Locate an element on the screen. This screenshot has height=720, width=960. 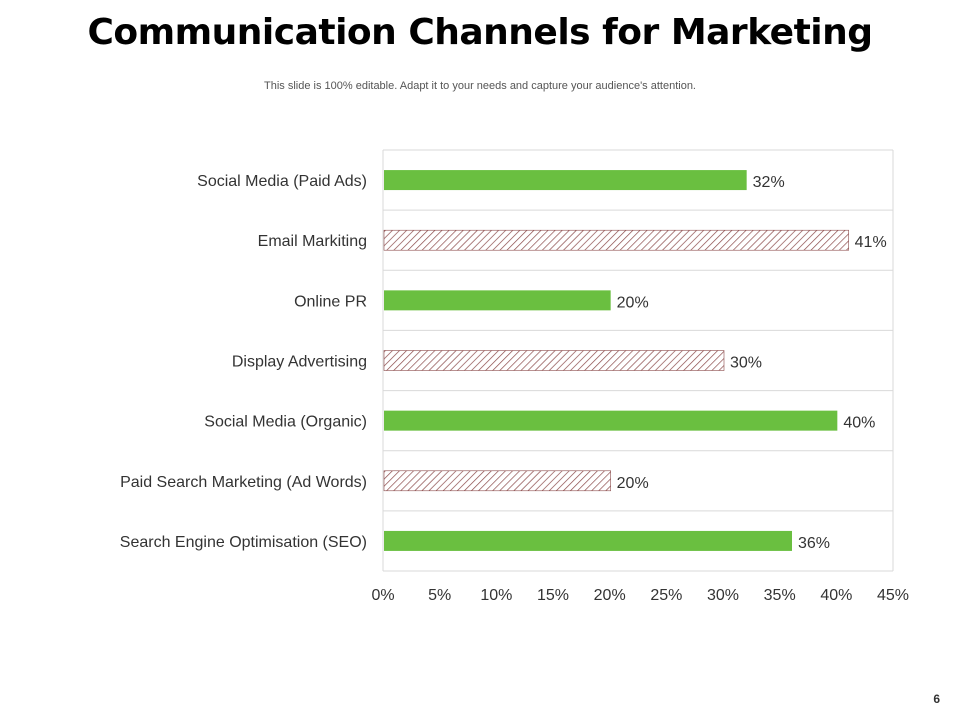
category-label: Display Advertising is located at coordinates (299, 362).